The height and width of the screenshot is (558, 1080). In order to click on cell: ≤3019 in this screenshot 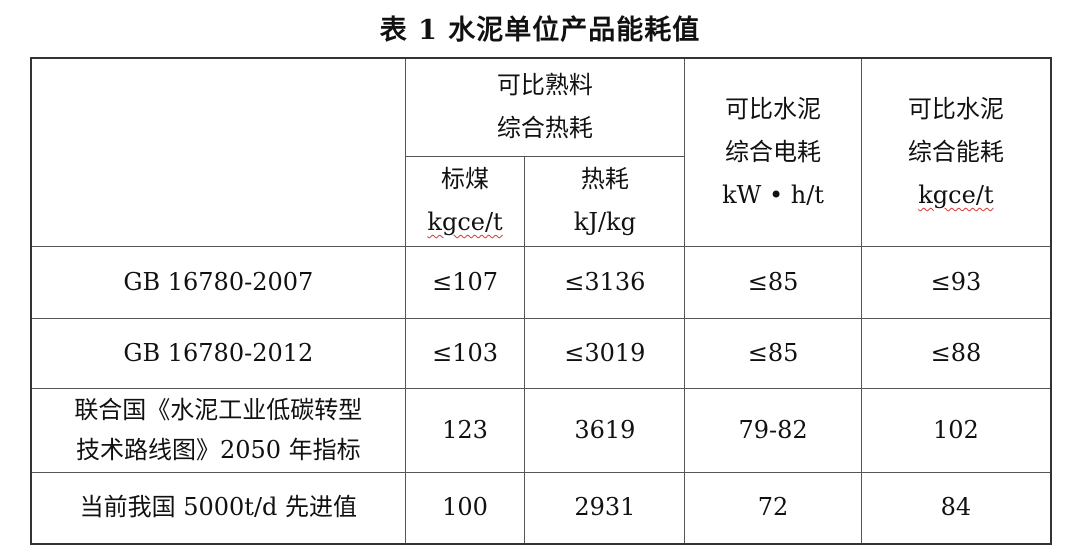, I will do `click(605, 353)`.